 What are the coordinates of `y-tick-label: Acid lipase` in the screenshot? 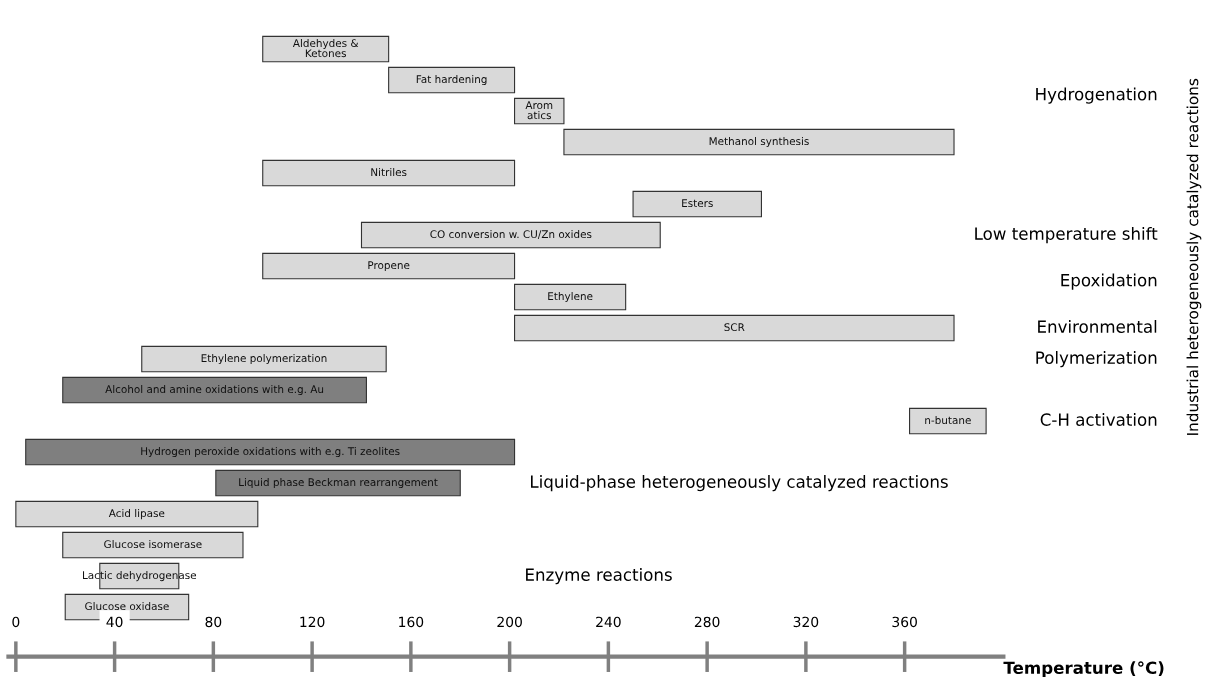 It's located at (136, 514).